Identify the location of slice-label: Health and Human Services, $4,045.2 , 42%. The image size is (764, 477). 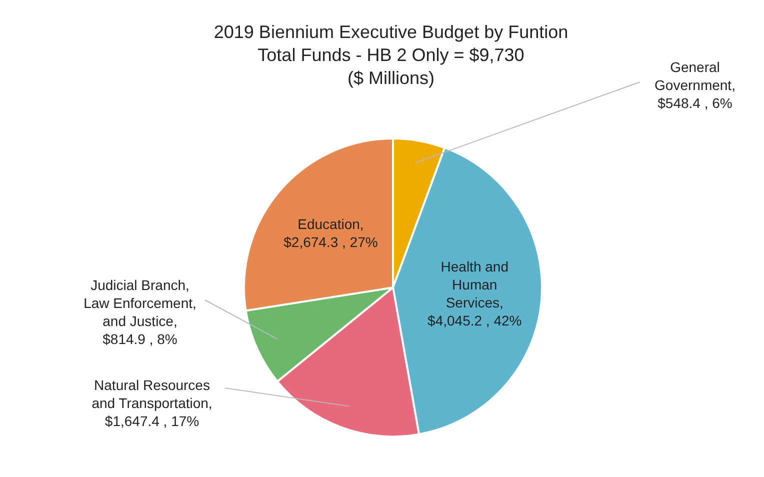
(475, 293).